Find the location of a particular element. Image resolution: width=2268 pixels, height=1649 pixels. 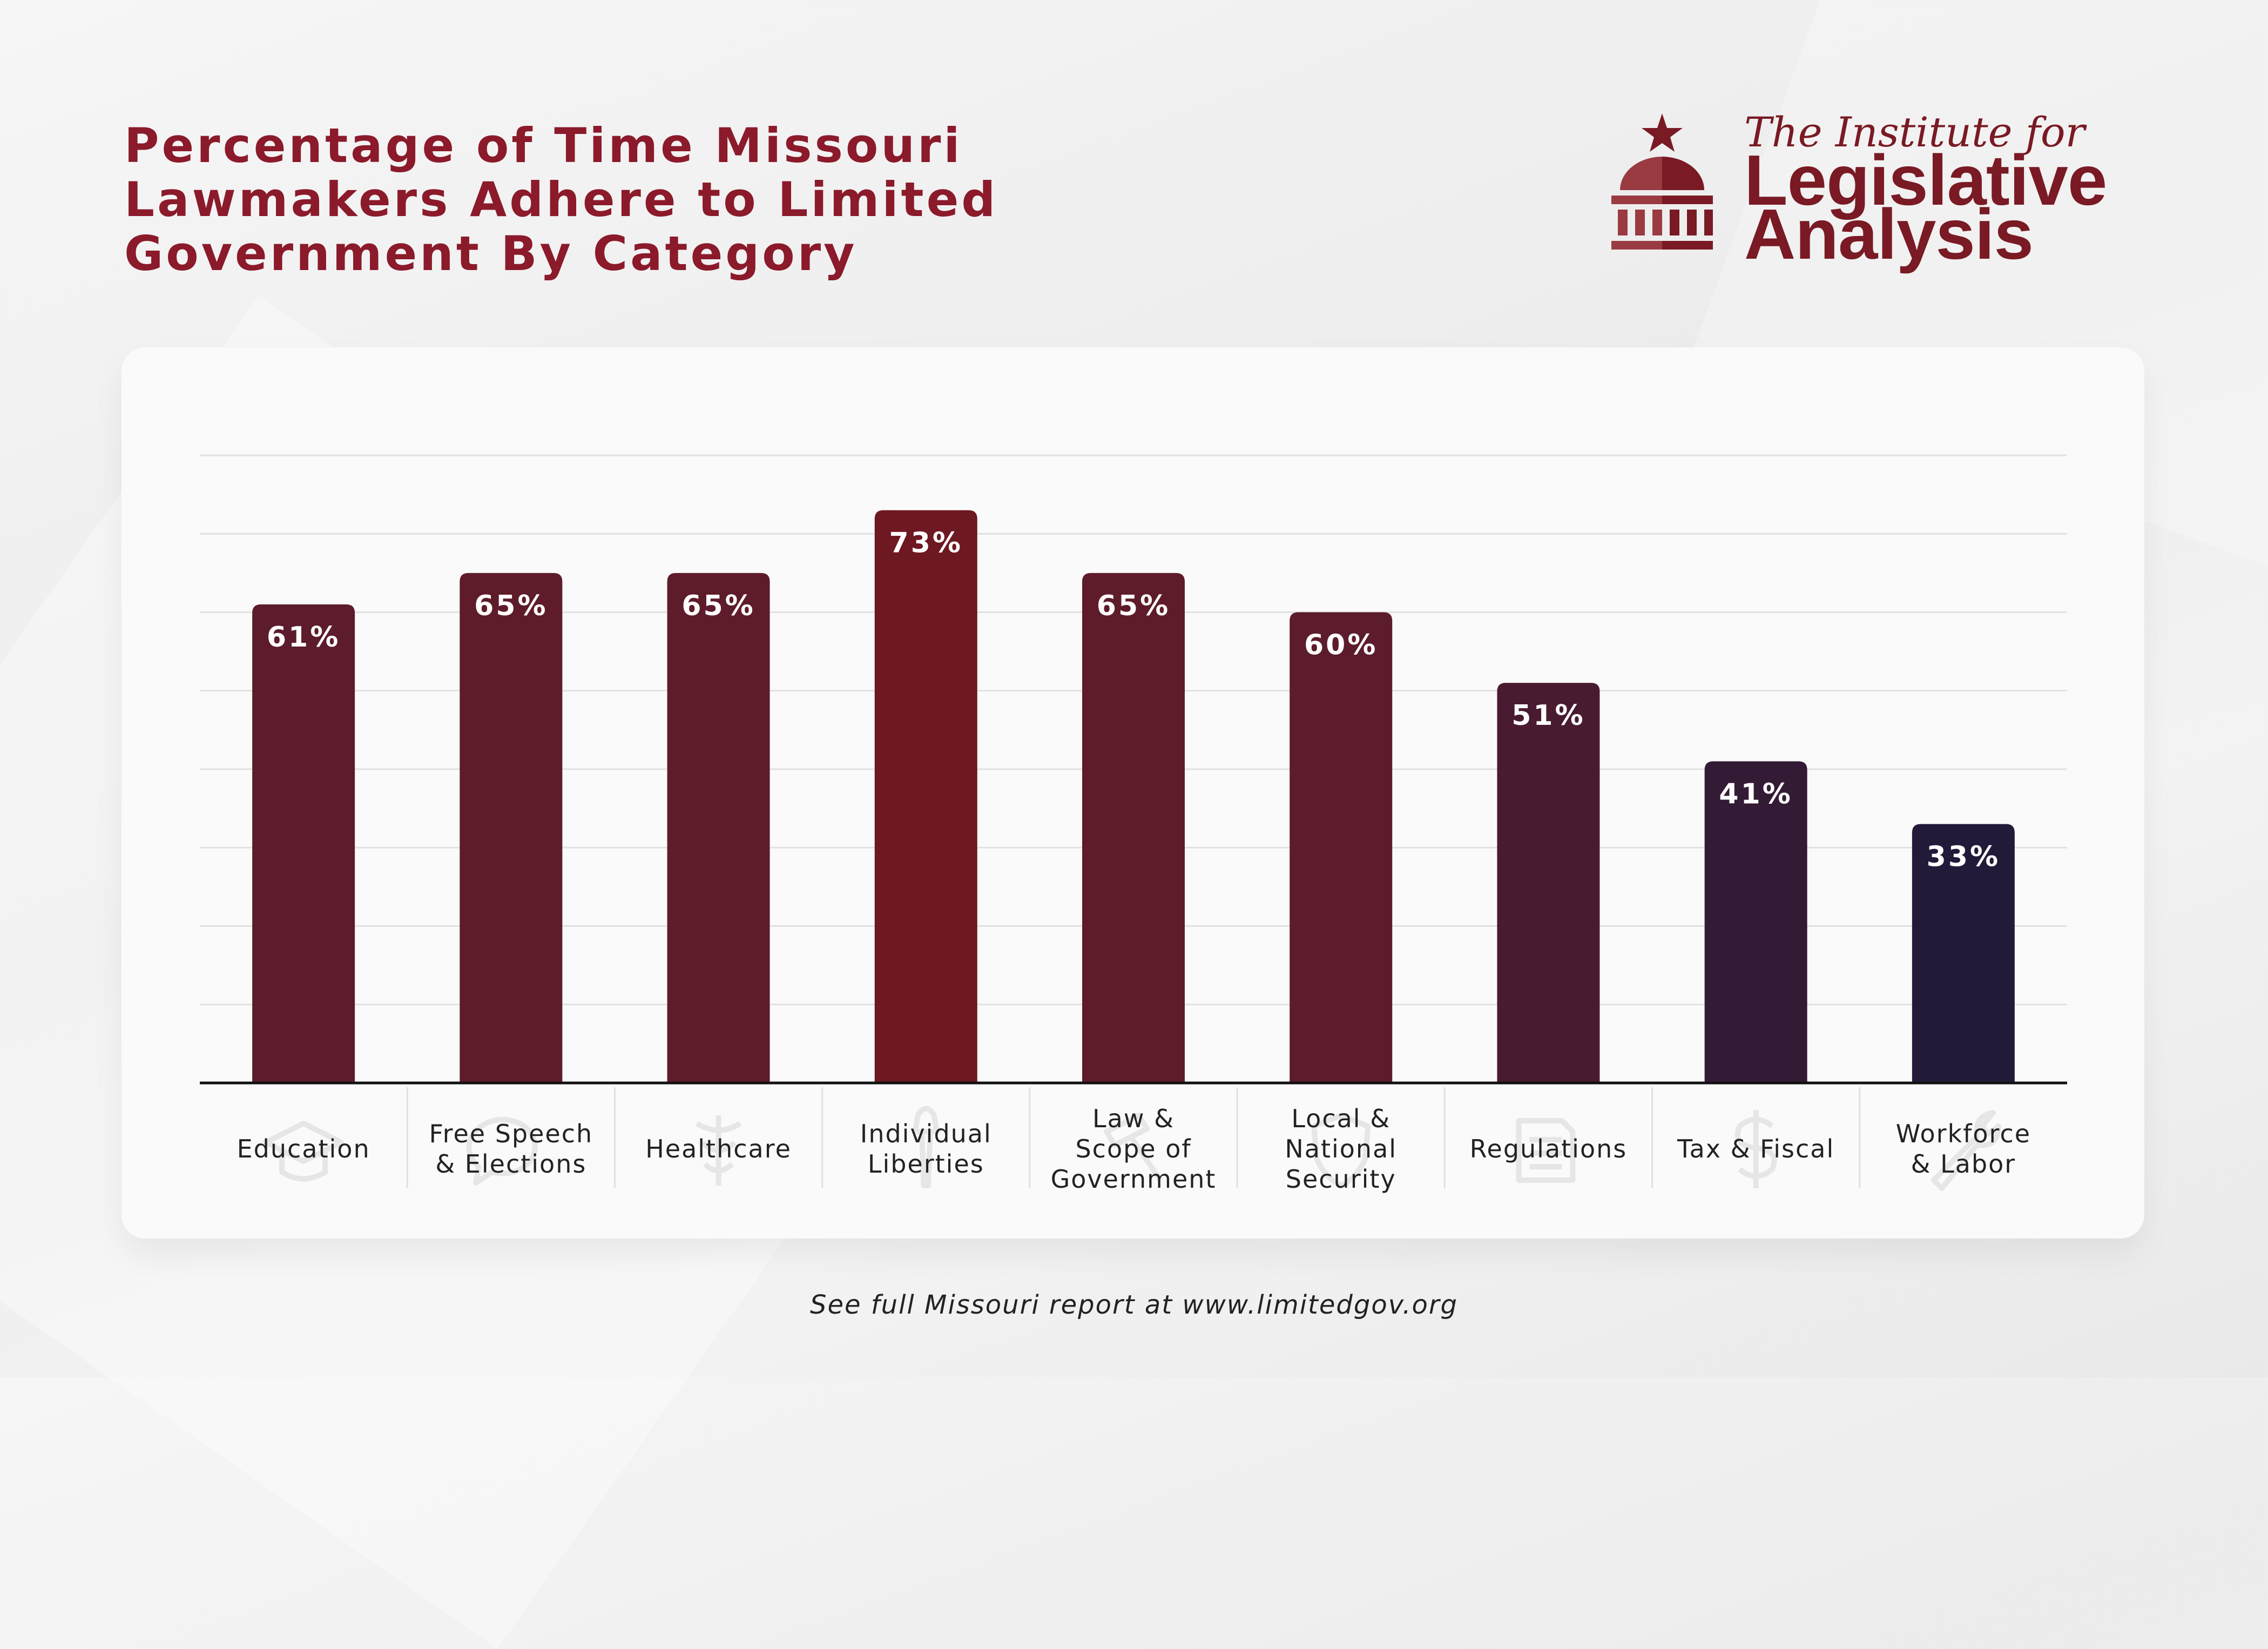

speech-bubble-icon is located at coordinates (502, 1151).